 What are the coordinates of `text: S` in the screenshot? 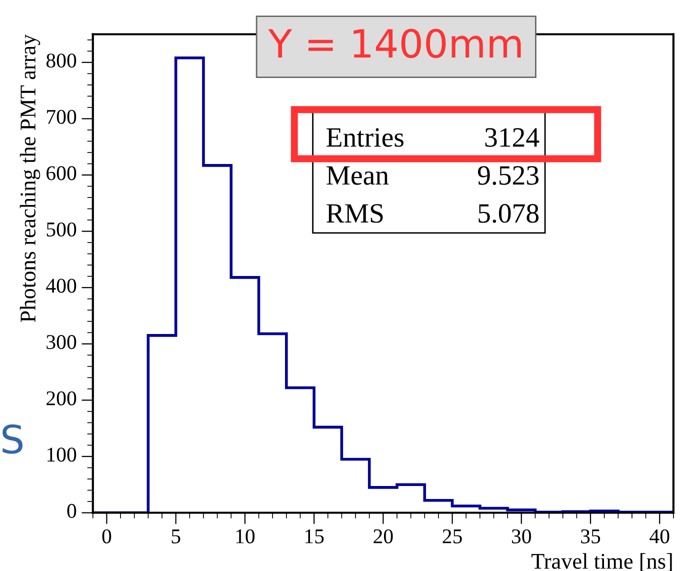 It's located at (12, 439).